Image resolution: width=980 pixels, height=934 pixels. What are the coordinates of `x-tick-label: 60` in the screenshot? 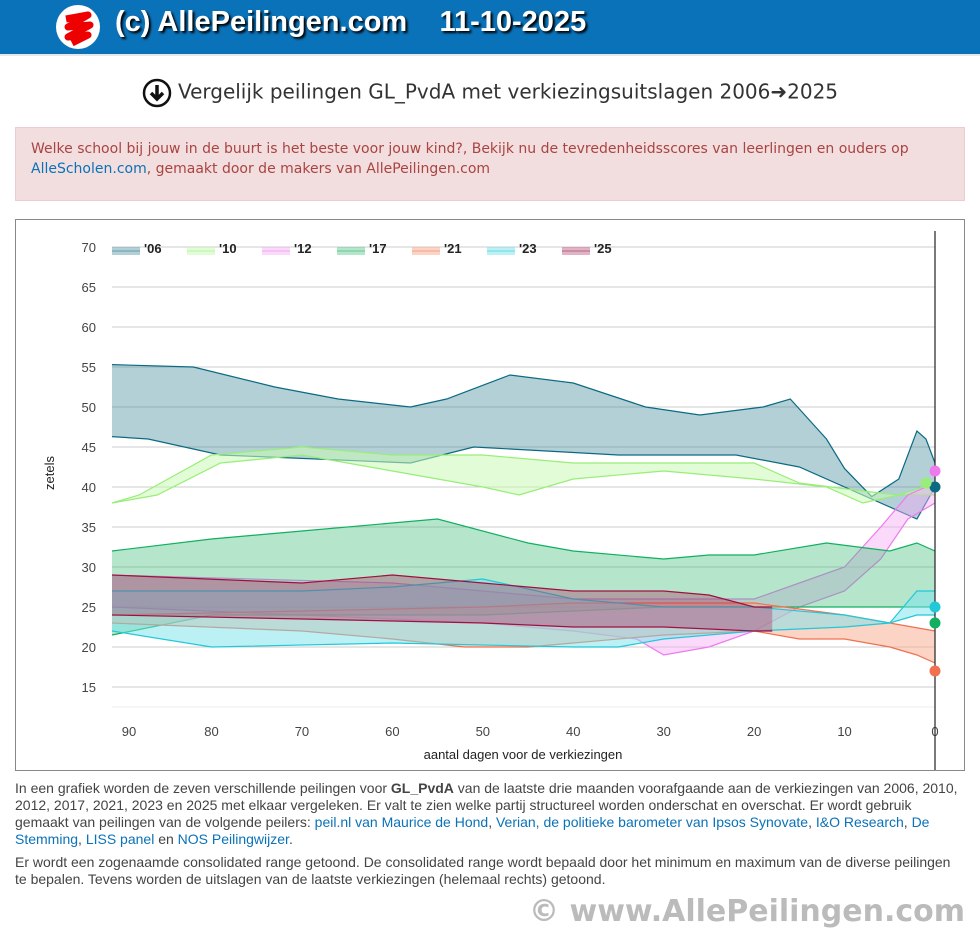 It's located at (392, 731).